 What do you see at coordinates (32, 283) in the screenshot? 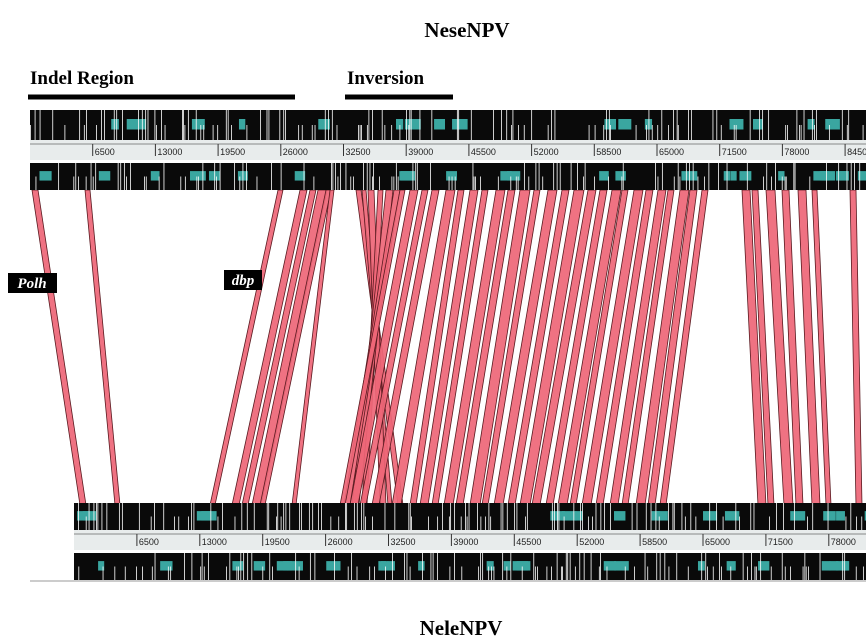
I see `polh-box` at bounding box center [32, 283].